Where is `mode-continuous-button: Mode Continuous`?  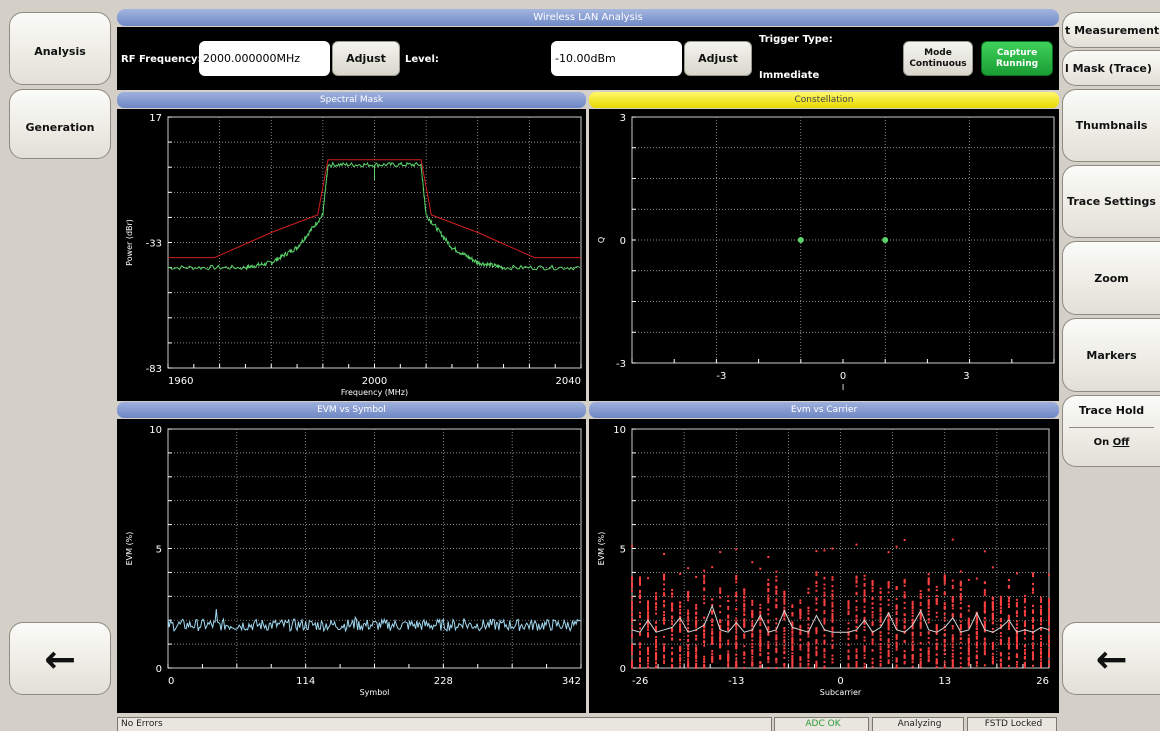 mode-continuous-button: Mode Continuous is located at coordinates (938, 58).